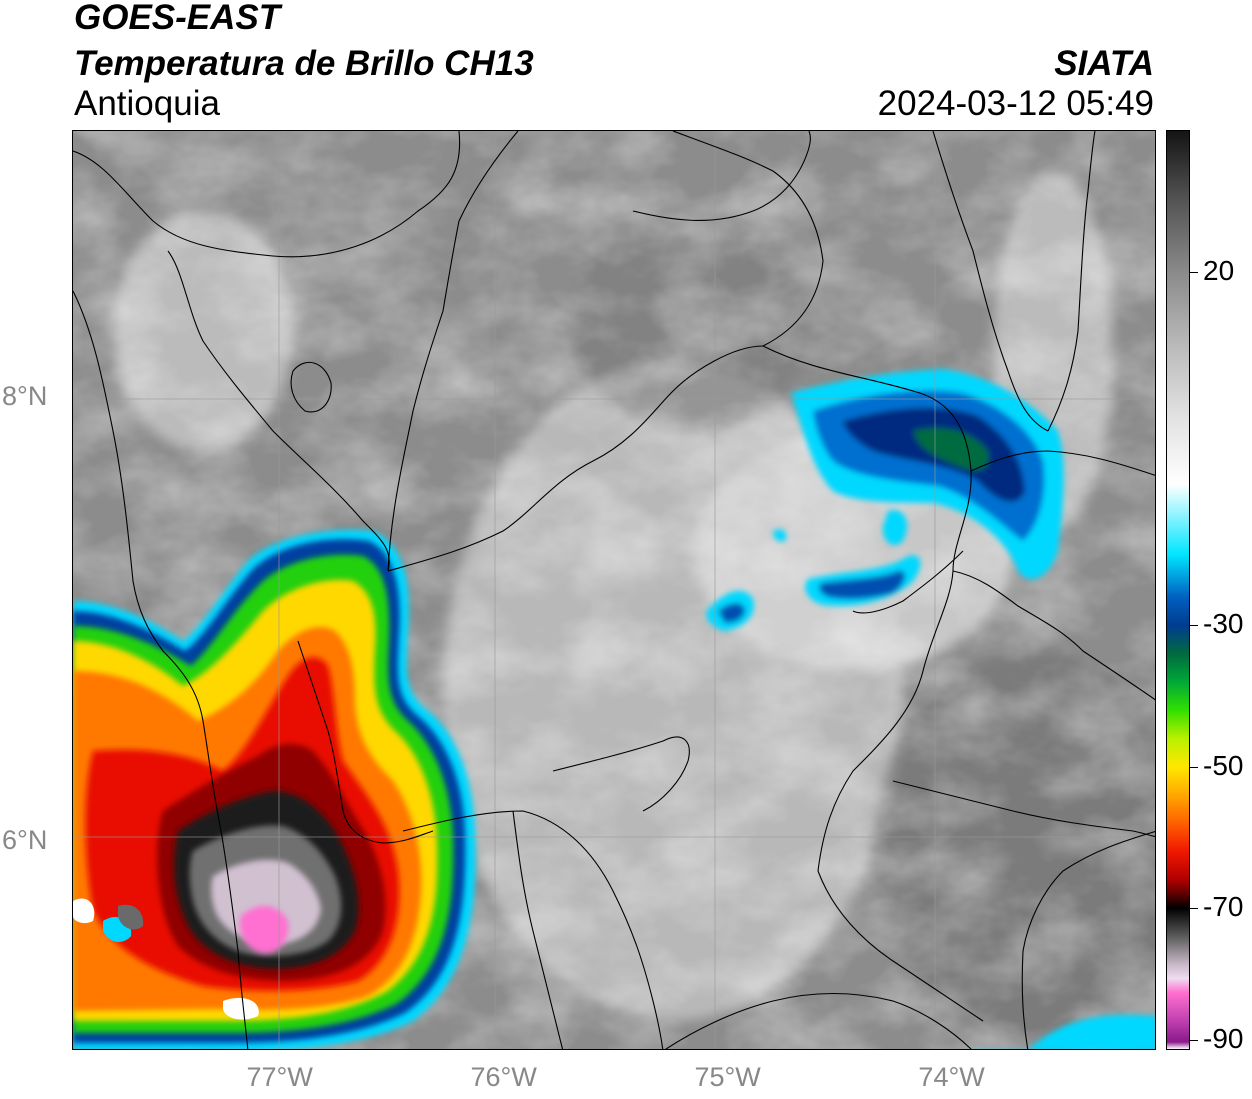 Image resolution: width=1252 pixels, height=1099 pixels. What do you see at coordinates (177, 18) in the screenshot?
I see `title-satellite: GOES-EAST` at bounding box center [177, 18].